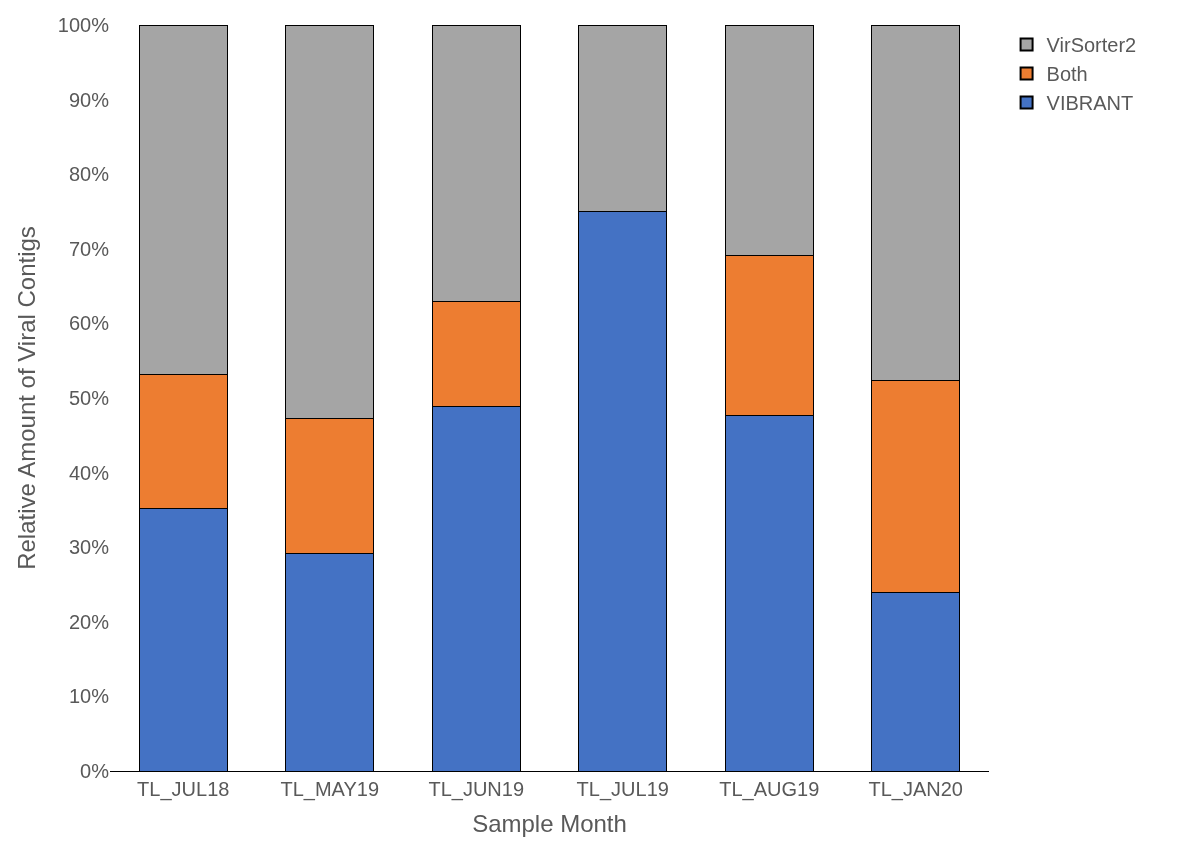 This screenshot has height=861, width=1189. Describe the element at coordinates (1067, 74) in the screenshot. I see `legend-label: Both` at that location.